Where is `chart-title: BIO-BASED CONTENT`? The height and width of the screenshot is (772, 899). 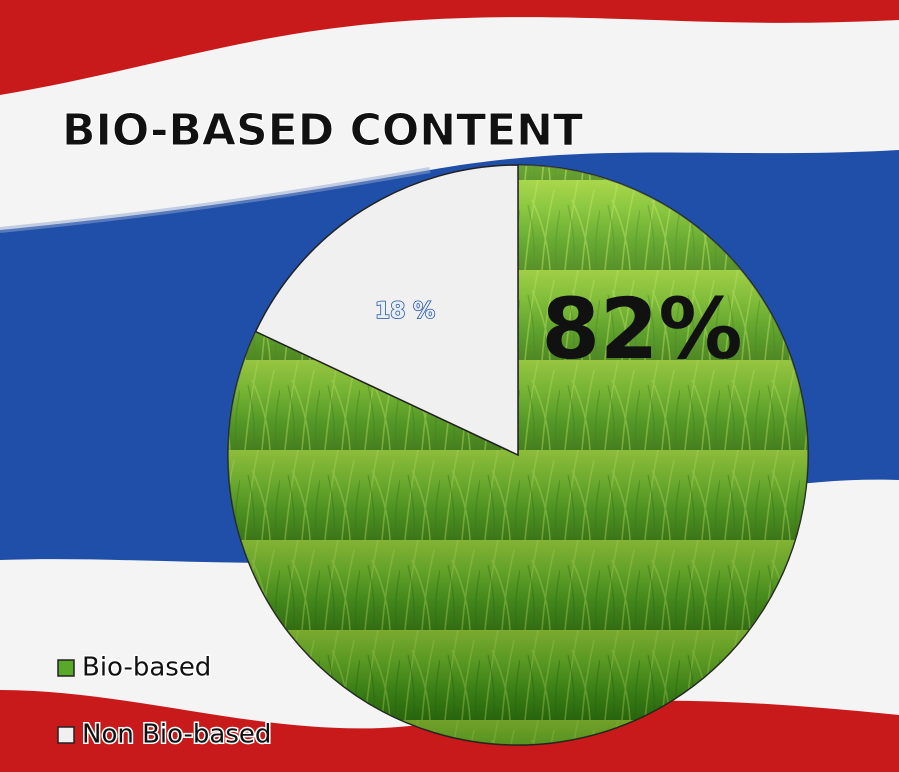 chart-title: BIO-BASED CONTENT is located at coordinates (322, 130).